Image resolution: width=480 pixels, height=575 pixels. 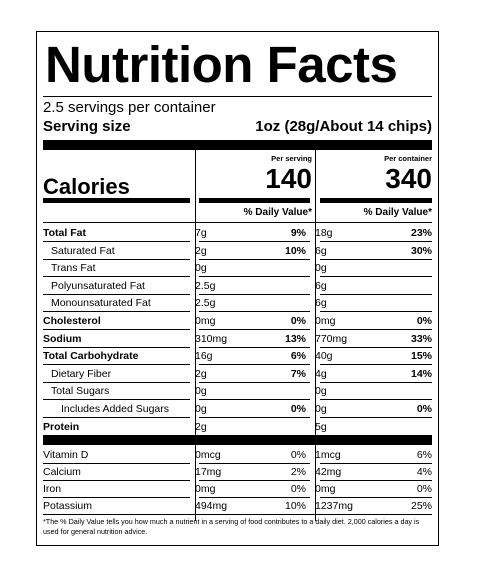 I want to click on per-container-amount: 0mg, so click(x=325, y=321).